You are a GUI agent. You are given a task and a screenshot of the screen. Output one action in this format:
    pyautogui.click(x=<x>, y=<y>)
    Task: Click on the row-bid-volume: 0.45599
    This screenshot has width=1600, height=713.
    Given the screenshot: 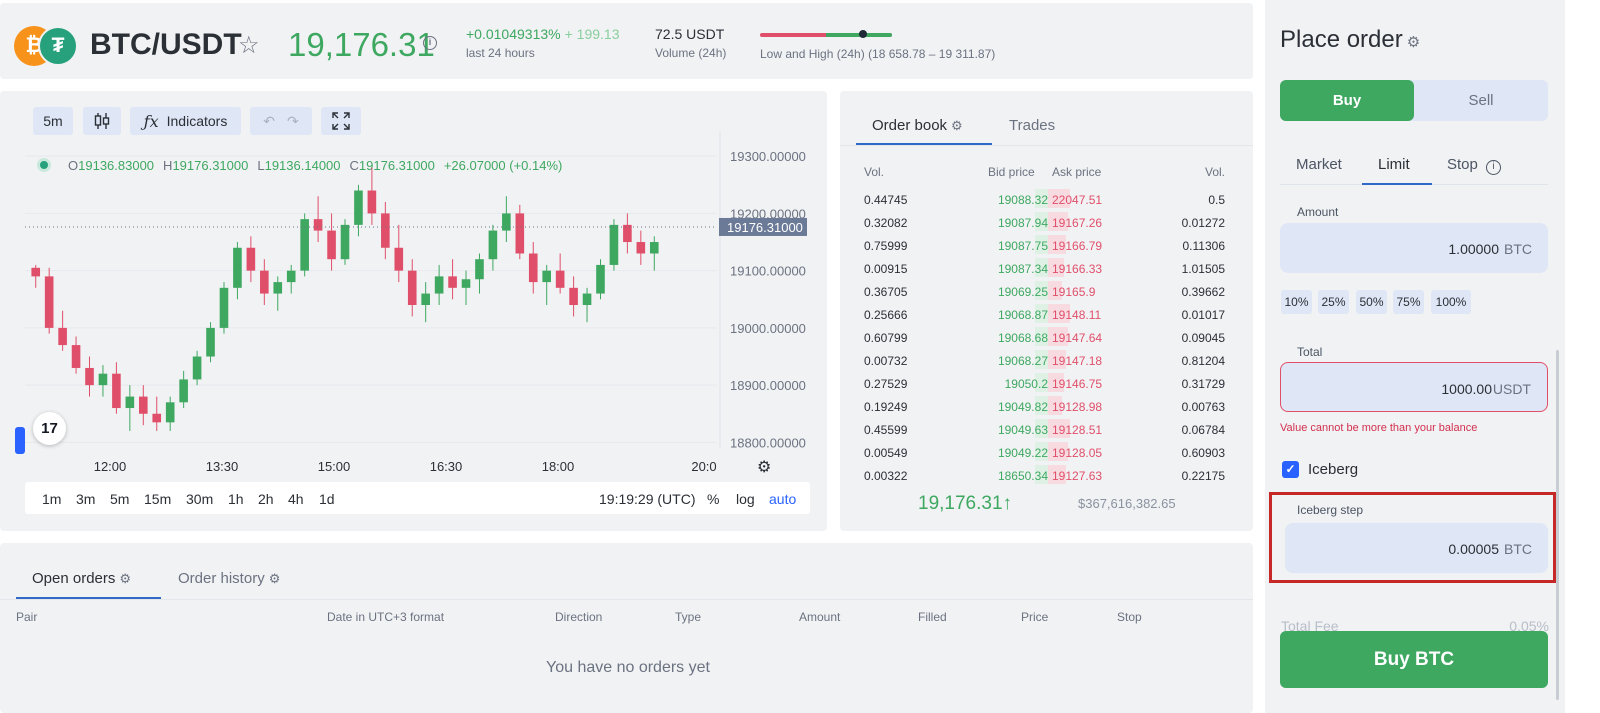 What is the action you would take?
    pyautogui.click(x=886, y=430)
    